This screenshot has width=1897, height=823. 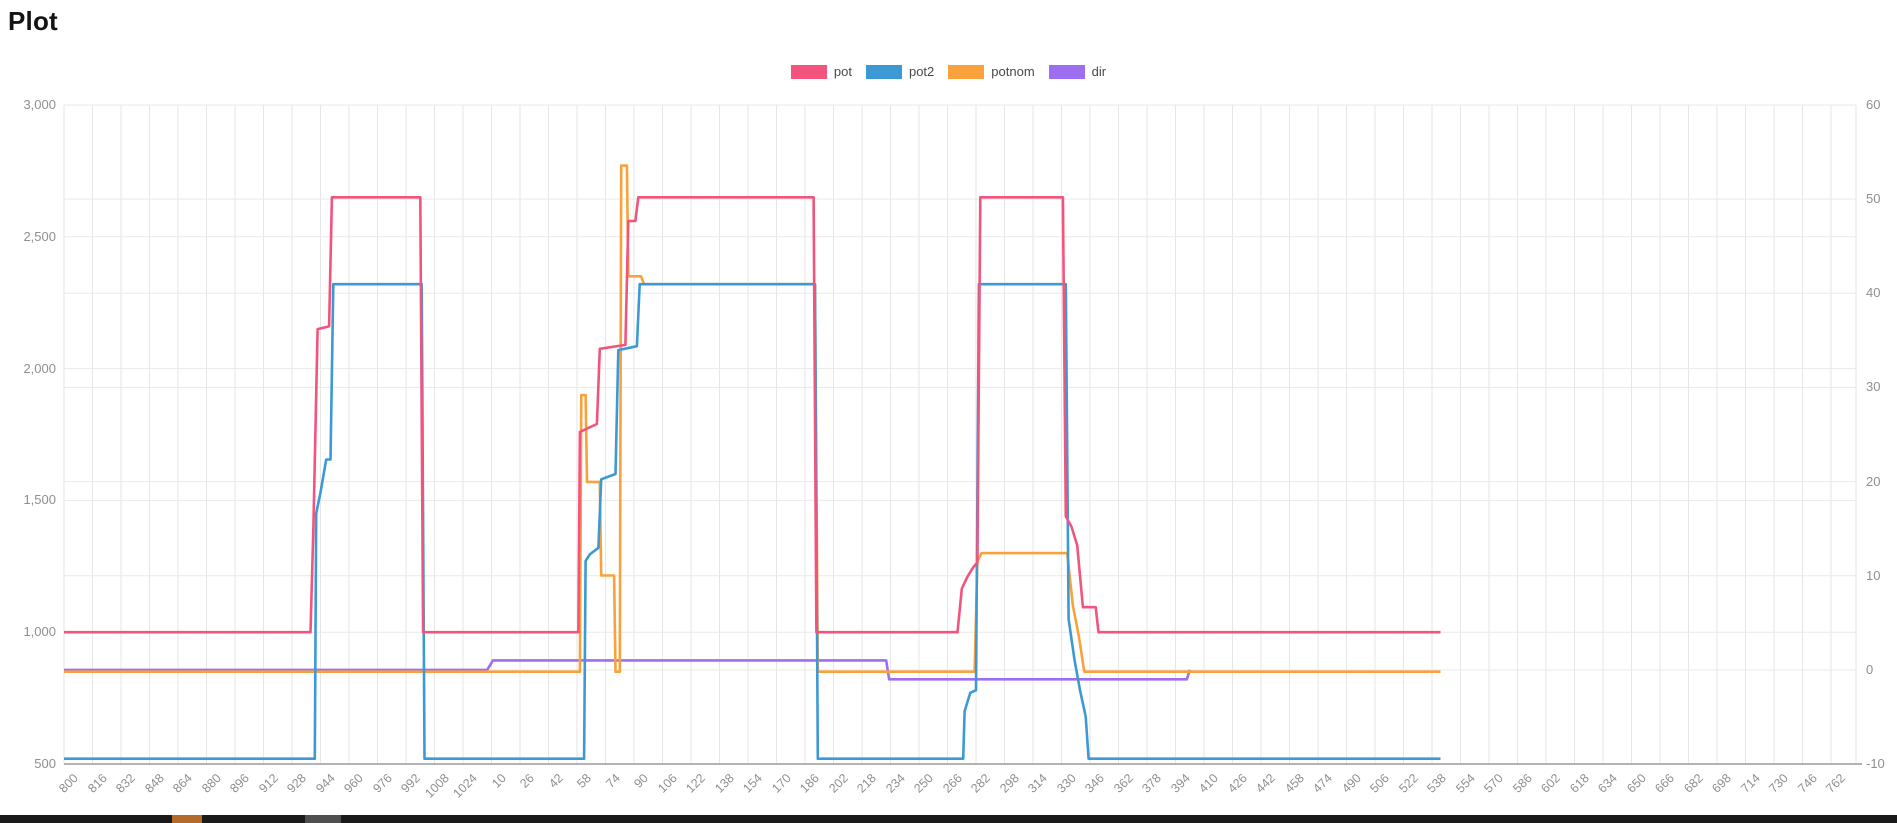 What do you see at coordinates (1873, 104) in the screenshot?
I see `y-axis-right-tick-label: 60` at bounding box center [1873, 104].